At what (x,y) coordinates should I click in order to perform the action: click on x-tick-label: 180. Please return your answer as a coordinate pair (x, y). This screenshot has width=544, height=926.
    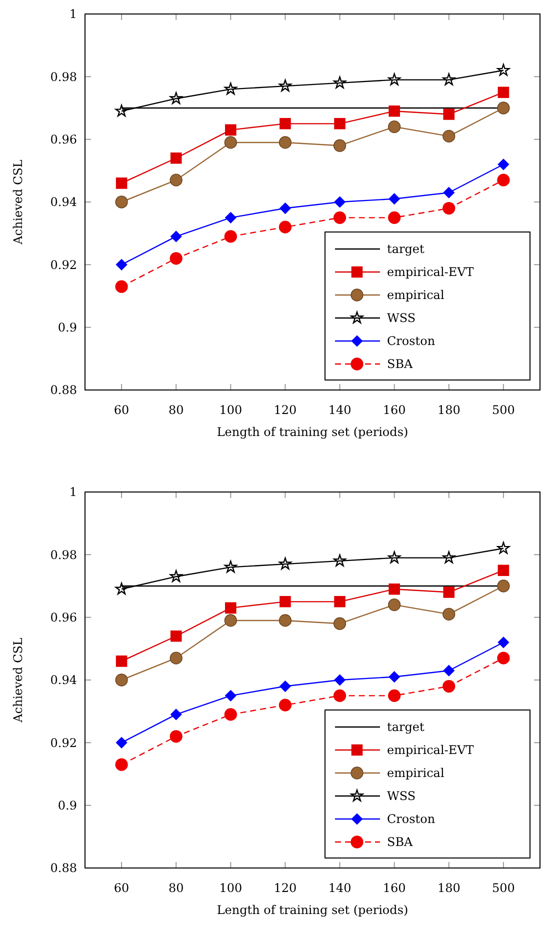
    Looking at the image, I should click on (448, 410).